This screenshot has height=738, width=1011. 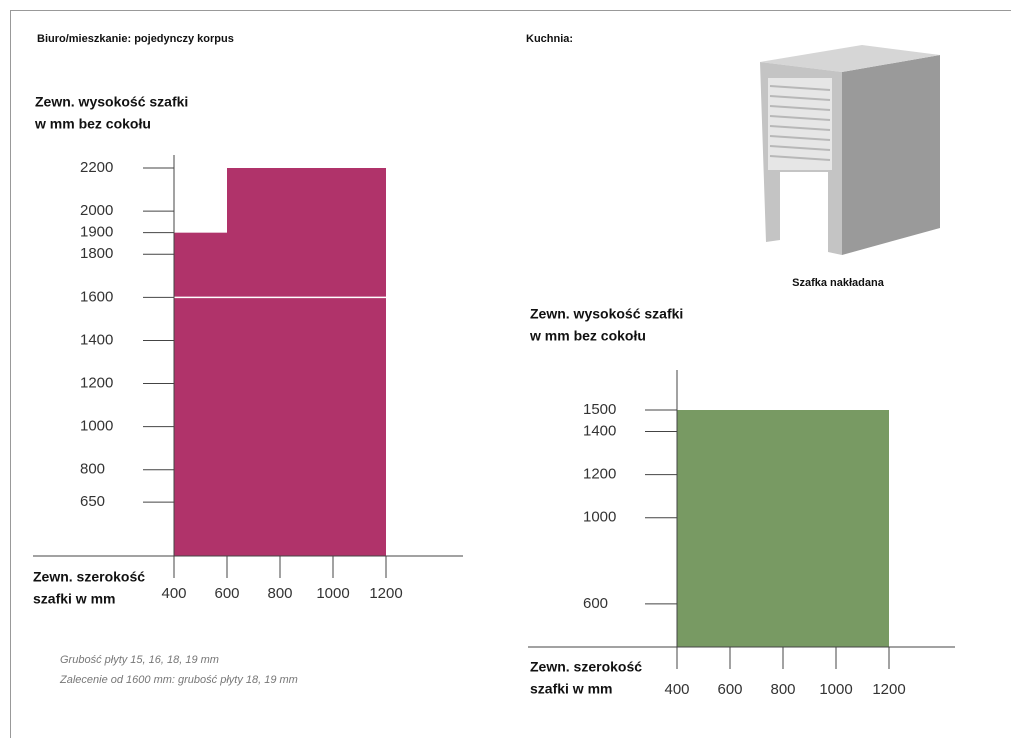 I want to click on y-tick-label: 2000, so click(x=96, y=210).